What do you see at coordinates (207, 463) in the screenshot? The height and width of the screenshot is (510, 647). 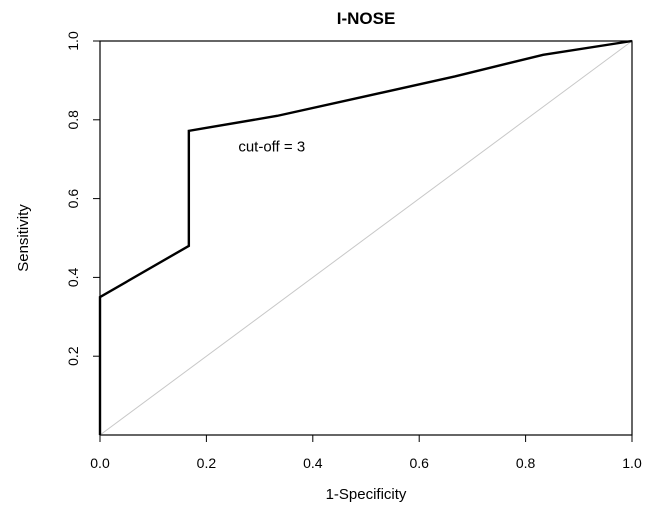 I see `x-tick-label: 0.2` at bounding box center [207, 463].